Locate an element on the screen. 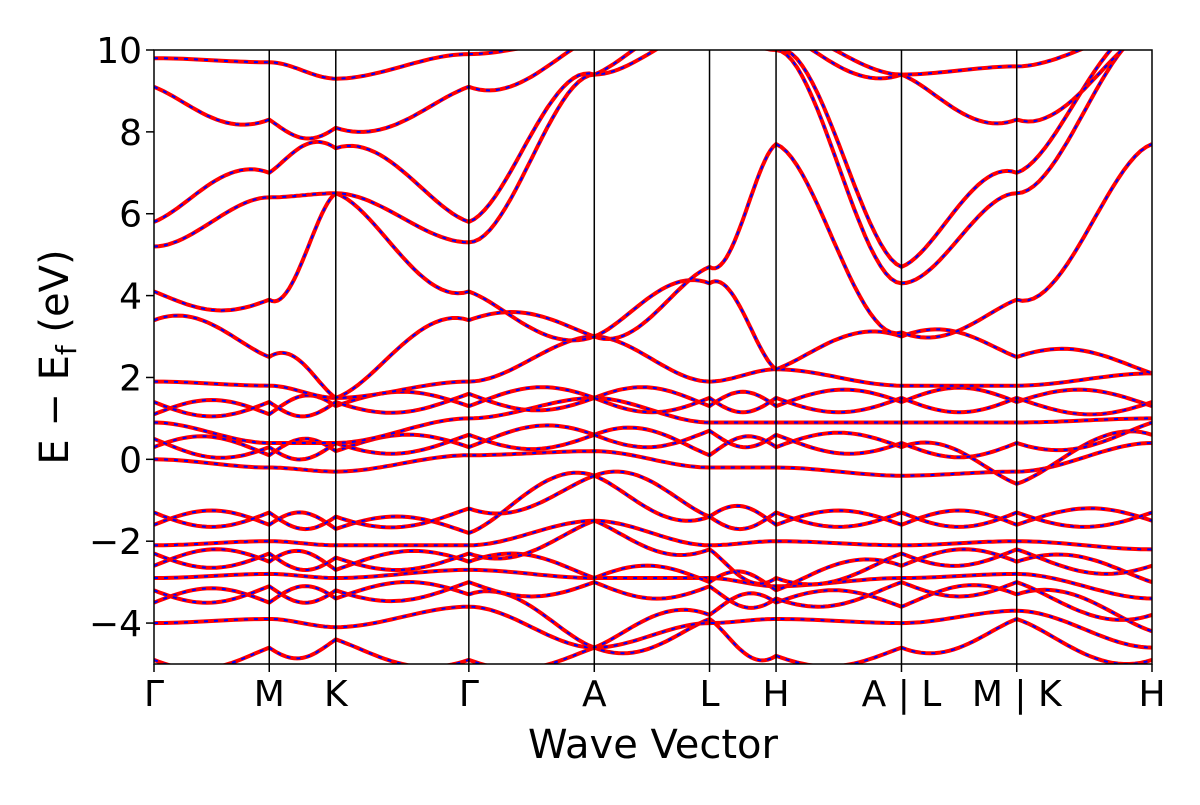 The width and height of the screenshot is (1200, 805). x-tick-label: L is located at coordinates (709, 694).